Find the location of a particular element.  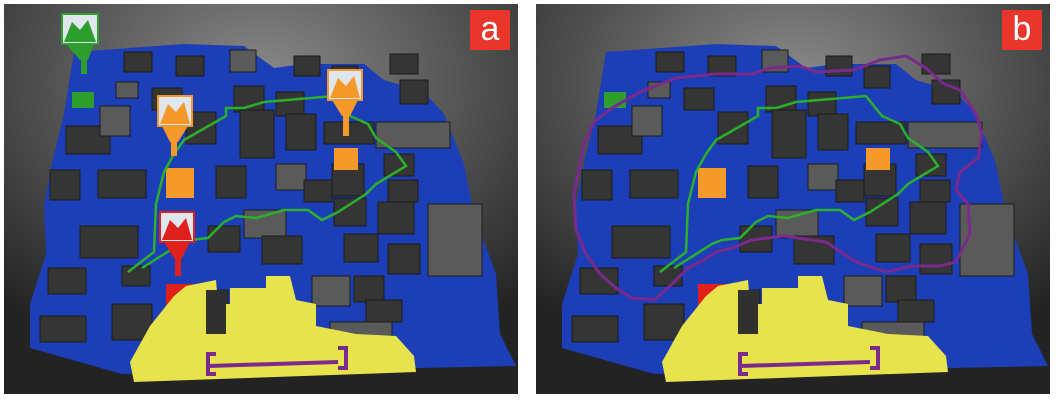

green-marker-icon is located at coordinates (80, 43).